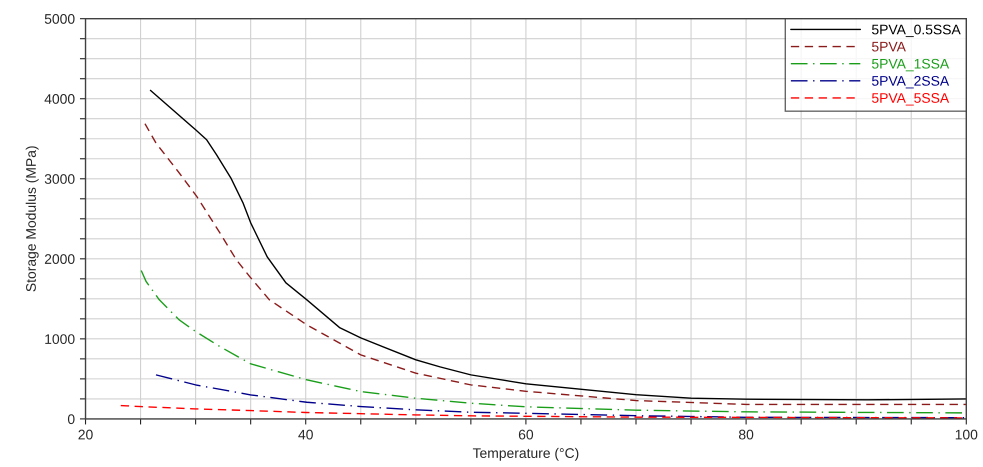 The image size is (983, 467). What do you see at coordinates (85, 435) in the screenshot?
I see `x-tick-label: 20` at bounding box center [85, 435].